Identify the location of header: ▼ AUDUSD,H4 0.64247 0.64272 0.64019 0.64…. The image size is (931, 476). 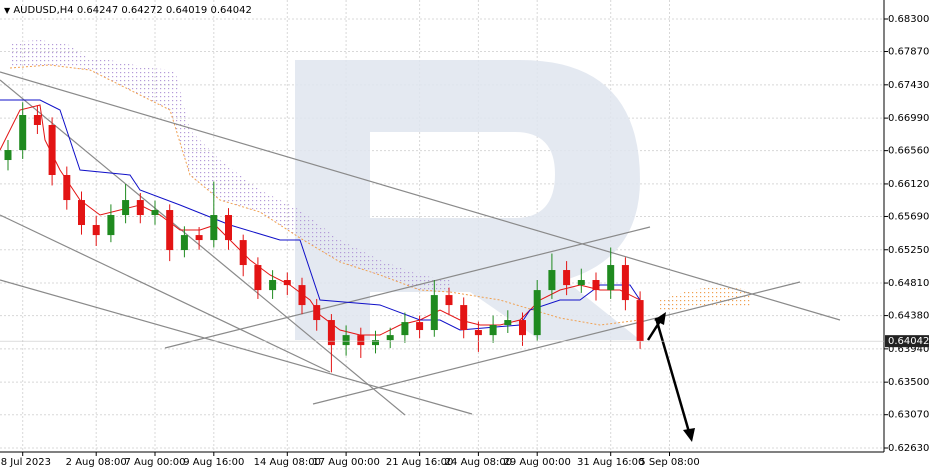
(128, 10).